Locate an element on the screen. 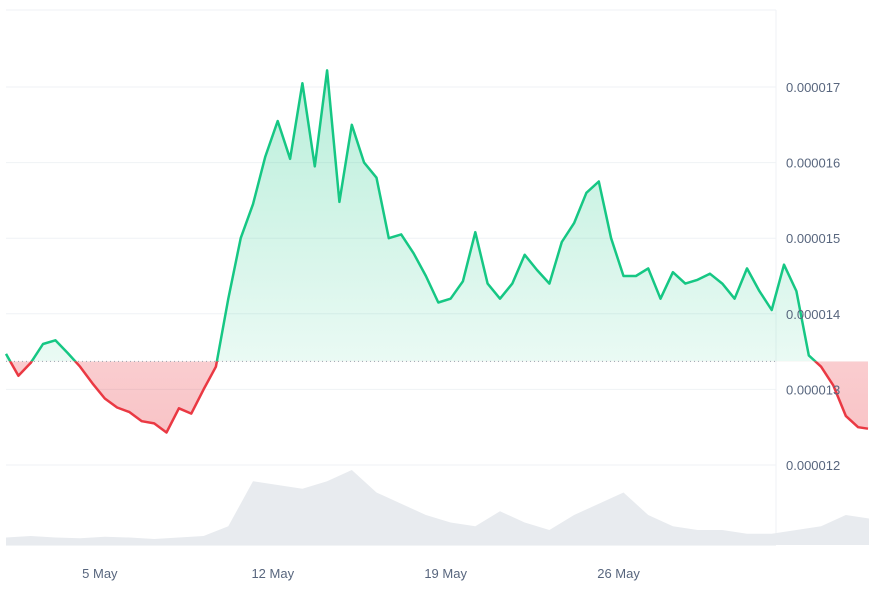  y-tick-label: 0.000013 is located at coordinates (813, 389).